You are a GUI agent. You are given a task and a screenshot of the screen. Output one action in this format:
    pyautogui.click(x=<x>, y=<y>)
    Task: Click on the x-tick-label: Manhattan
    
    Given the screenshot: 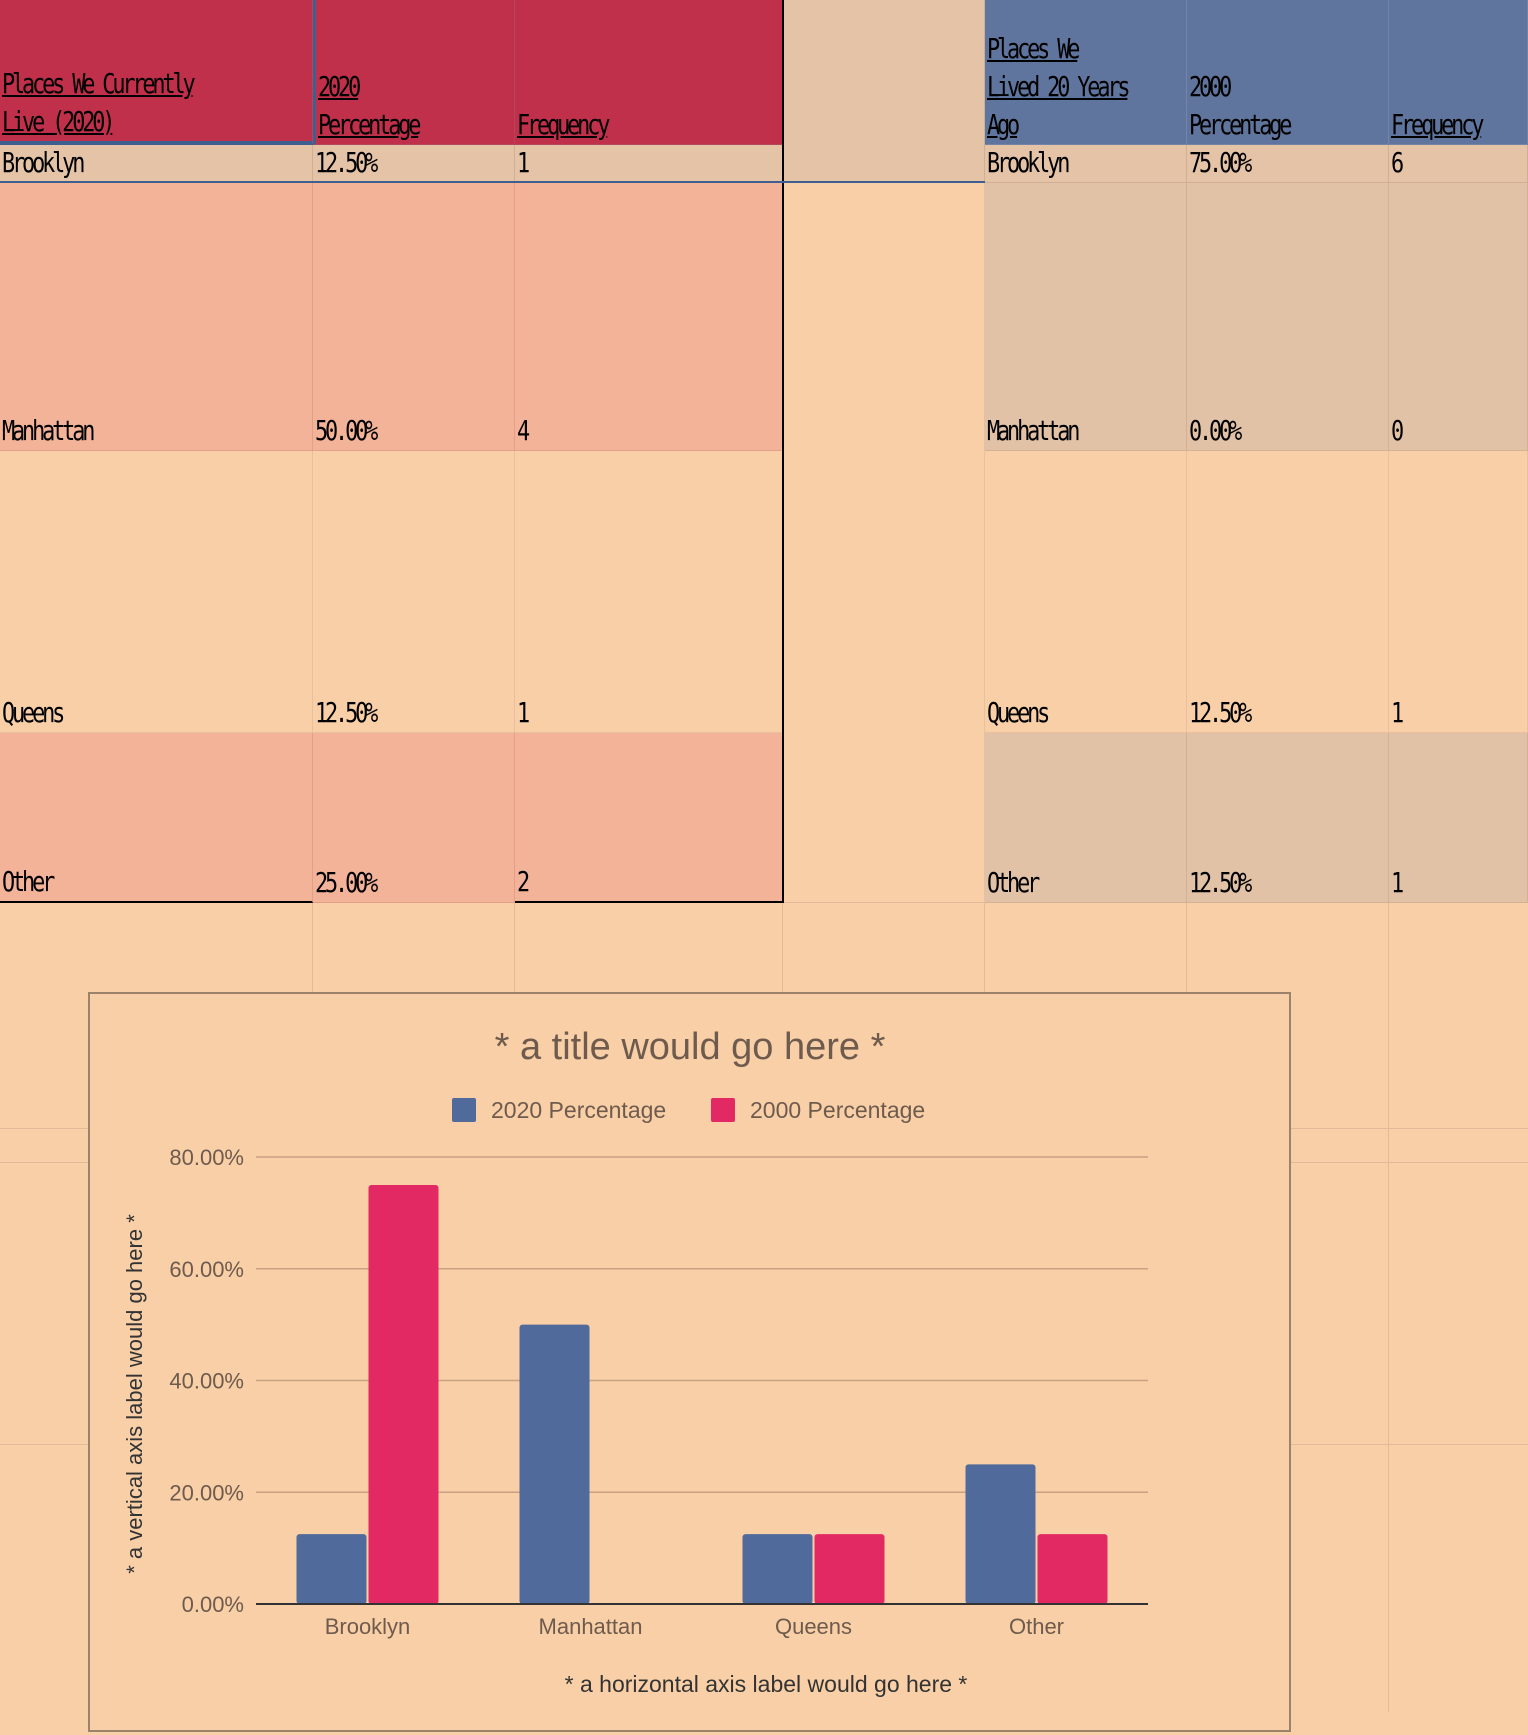 What is the action you would take?
    pyautogui.click(x=591, y=1626)
    